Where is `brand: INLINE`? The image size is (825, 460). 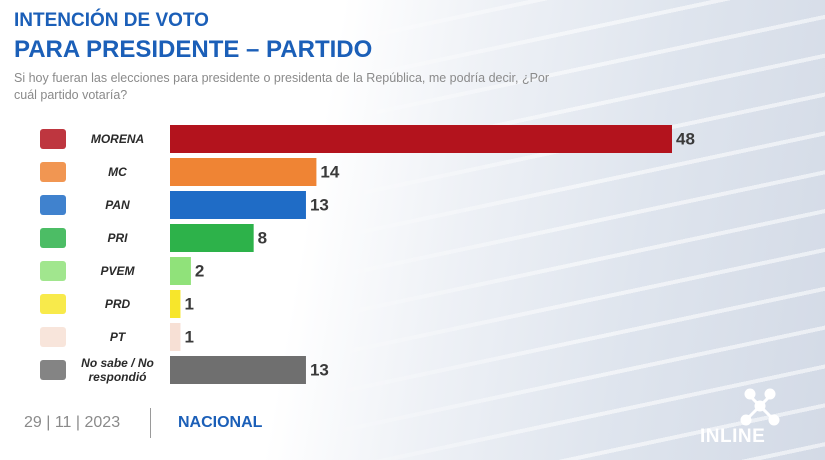 brand: INLINE is located at coordinates (733, 436).